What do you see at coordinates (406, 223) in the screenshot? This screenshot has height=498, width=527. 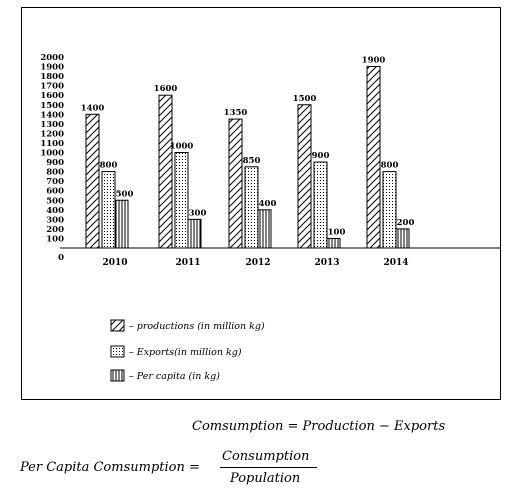 I see `bar-value-label: 200` at bounding box center [406, 223].